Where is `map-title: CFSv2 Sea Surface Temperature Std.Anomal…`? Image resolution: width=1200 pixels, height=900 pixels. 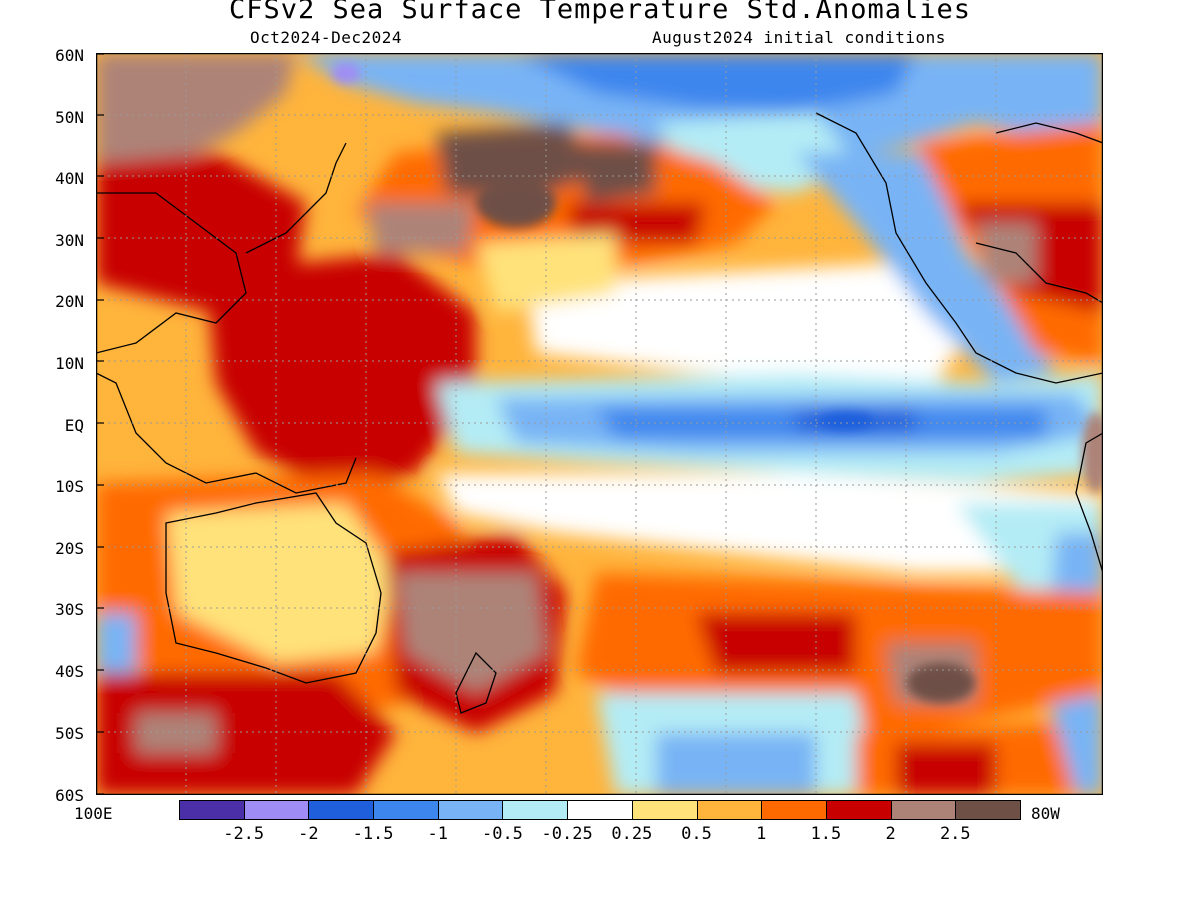 map-title: CFSv2 Sea Surface Temperature Std.Anomal… is located at coordinates (600, 12).